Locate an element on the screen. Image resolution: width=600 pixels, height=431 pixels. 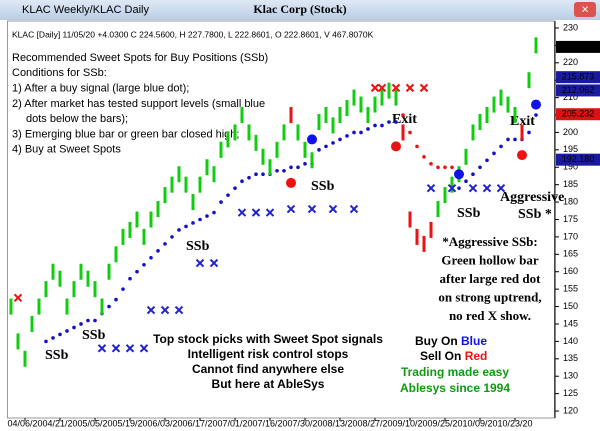
promo-line: Top stock picks with Sweet Spot signals is located at coordinates (268, 339).